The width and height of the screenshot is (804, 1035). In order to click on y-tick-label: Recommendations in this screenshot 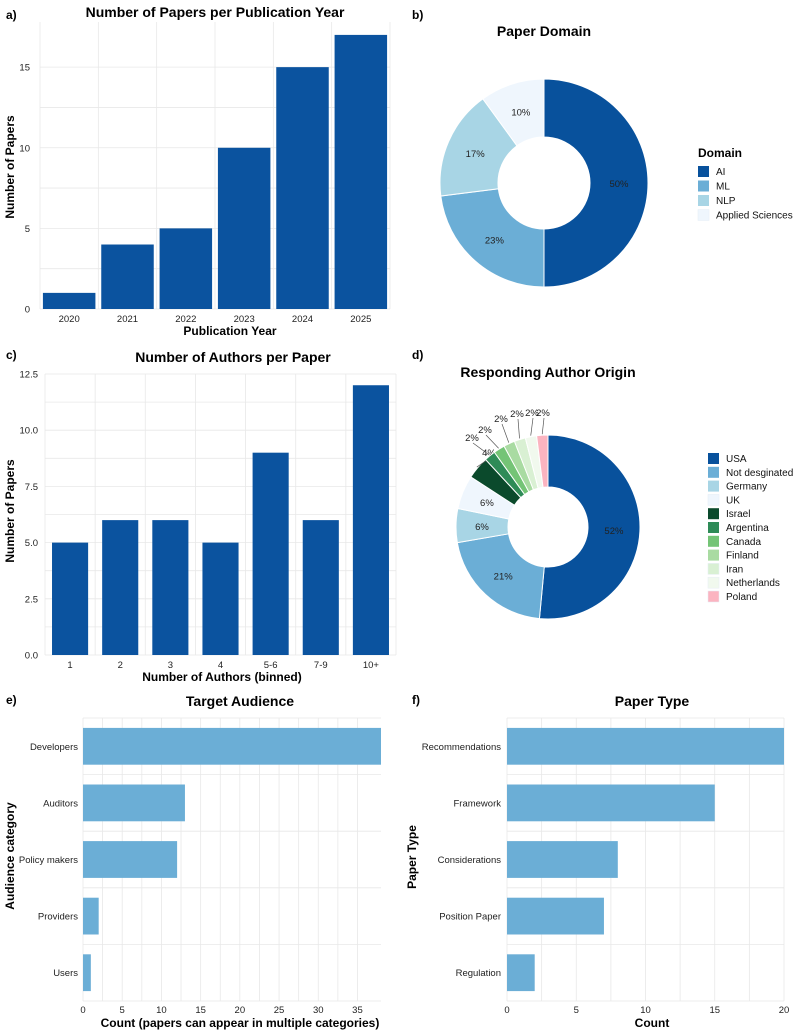, I will do `click(461, 747)`.